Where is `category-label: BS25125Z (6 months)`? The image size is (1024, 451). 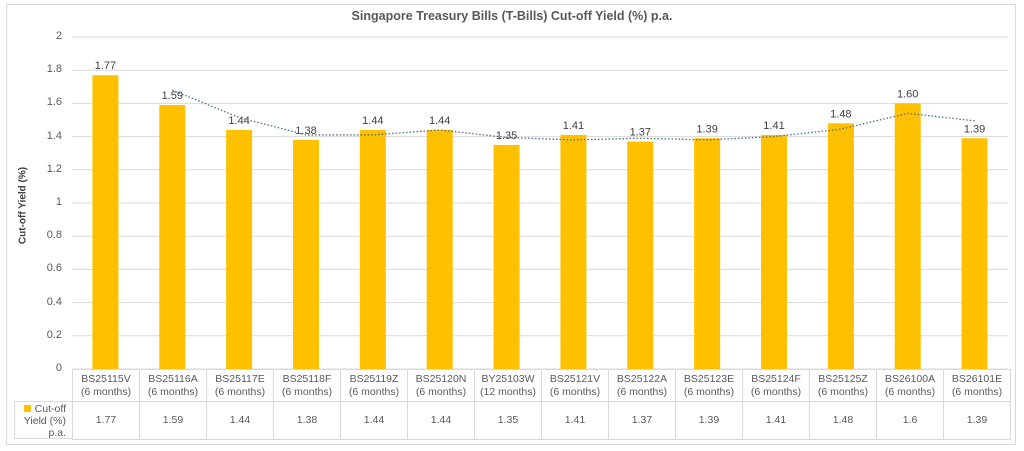
category-label: BS25125Z (6 months) is located at coordinates (843, 385).